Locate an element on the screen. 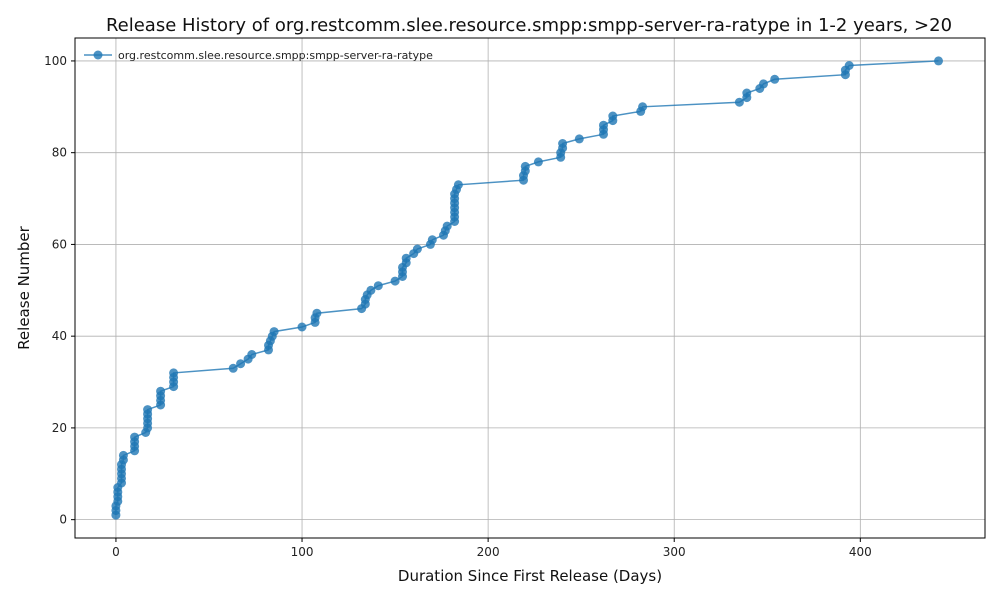  y-tick-label: 40 is located at coordinates (59, 336).